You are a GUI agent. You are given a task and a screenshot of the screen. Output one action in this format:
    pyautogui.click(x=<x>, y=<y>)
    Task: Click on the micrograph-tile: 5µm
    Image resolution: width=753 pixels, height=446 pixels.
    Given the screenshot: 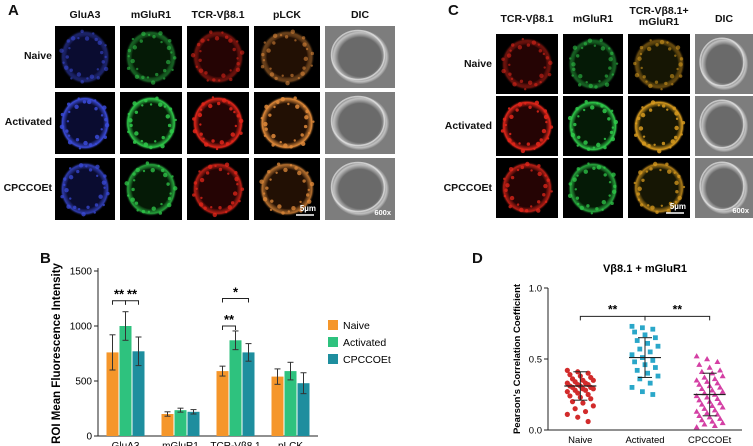 What is the action you would take?
    pyautogui.click(x=659, y=188)
    